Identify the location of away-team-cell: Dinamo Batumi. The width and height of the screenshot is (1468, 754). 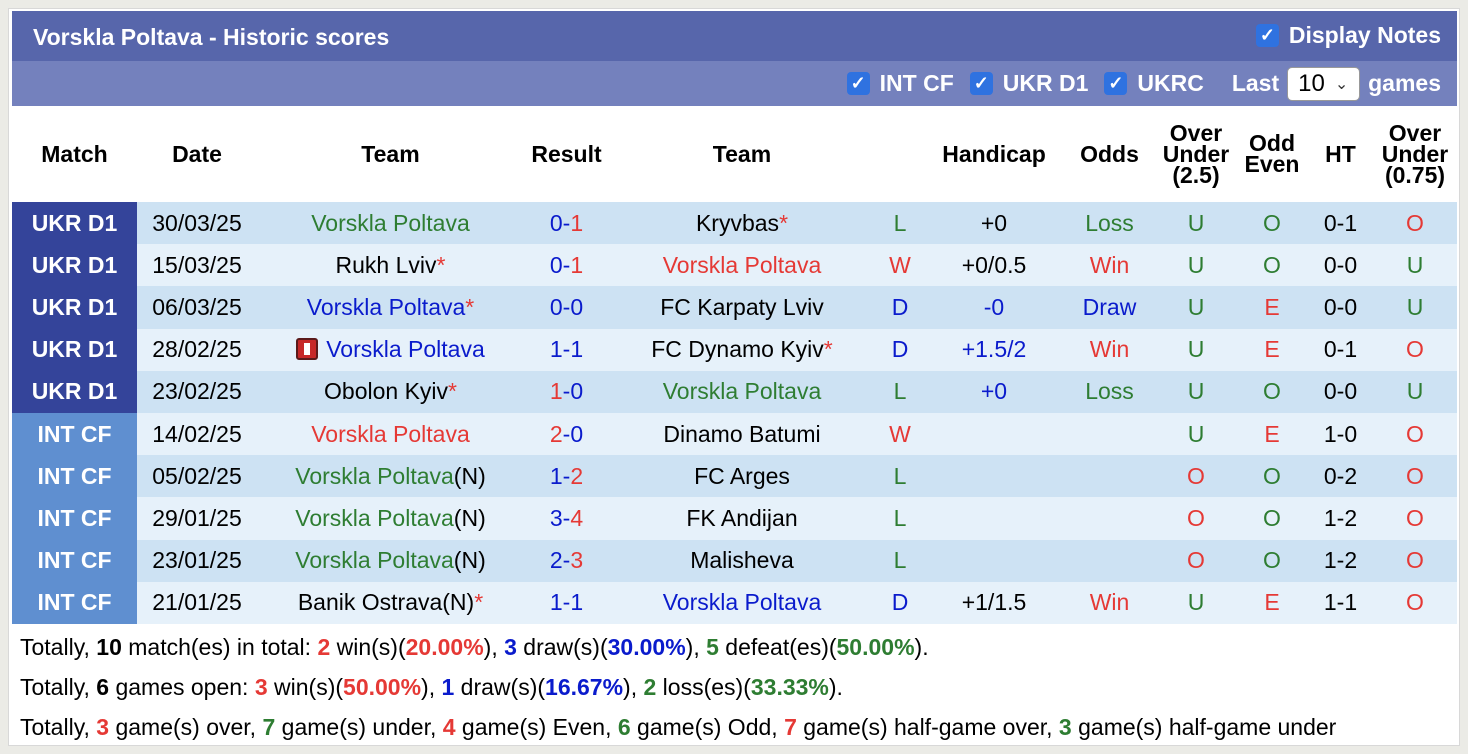
(742, 434).